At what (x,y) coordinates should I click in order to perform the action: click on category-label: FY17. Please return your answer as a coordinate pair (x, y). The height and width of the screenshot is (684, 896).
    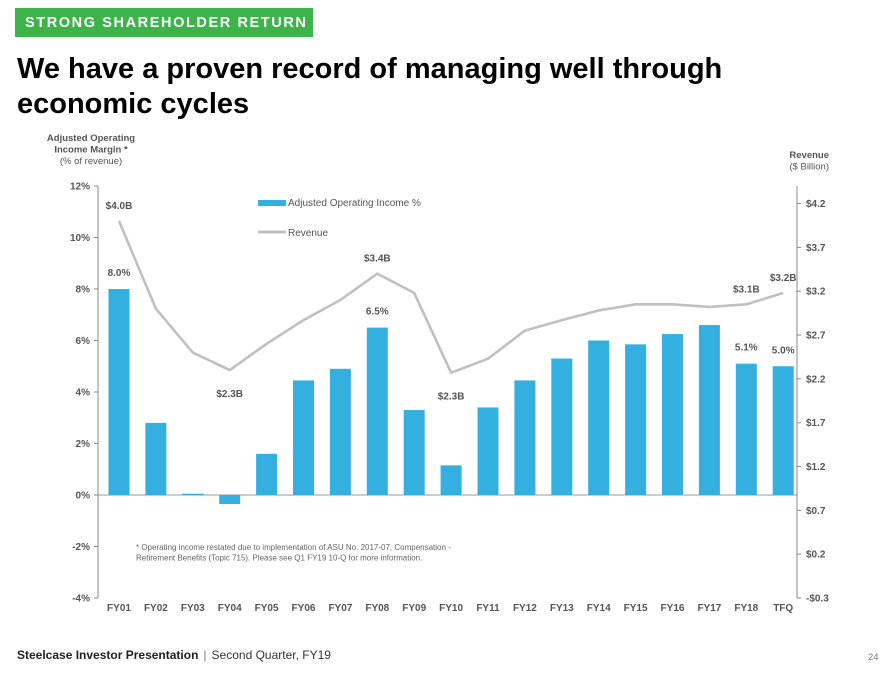
    Looking at the image, I should click on (709, 608).